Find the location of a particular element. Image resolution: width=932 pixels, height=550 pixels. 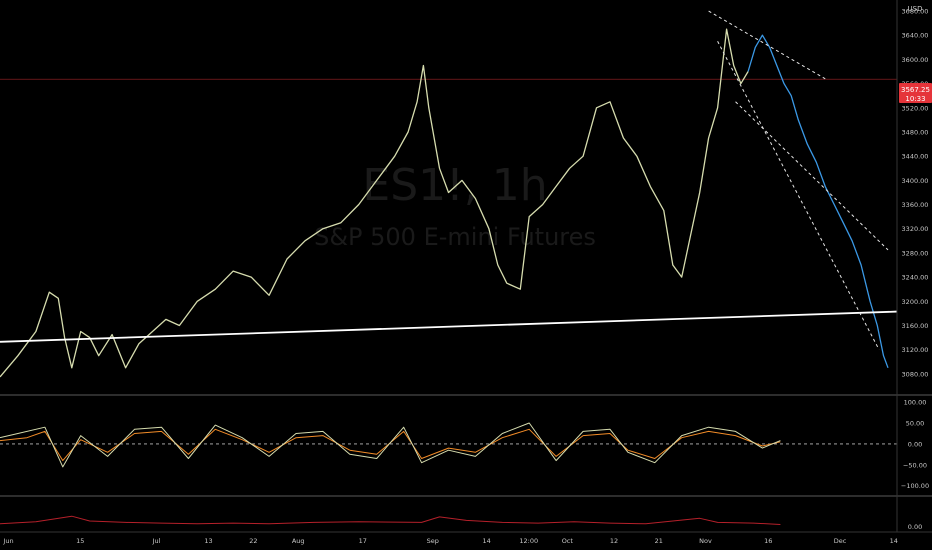

time-tick-label: Dec is located at coordinates (840, 541).